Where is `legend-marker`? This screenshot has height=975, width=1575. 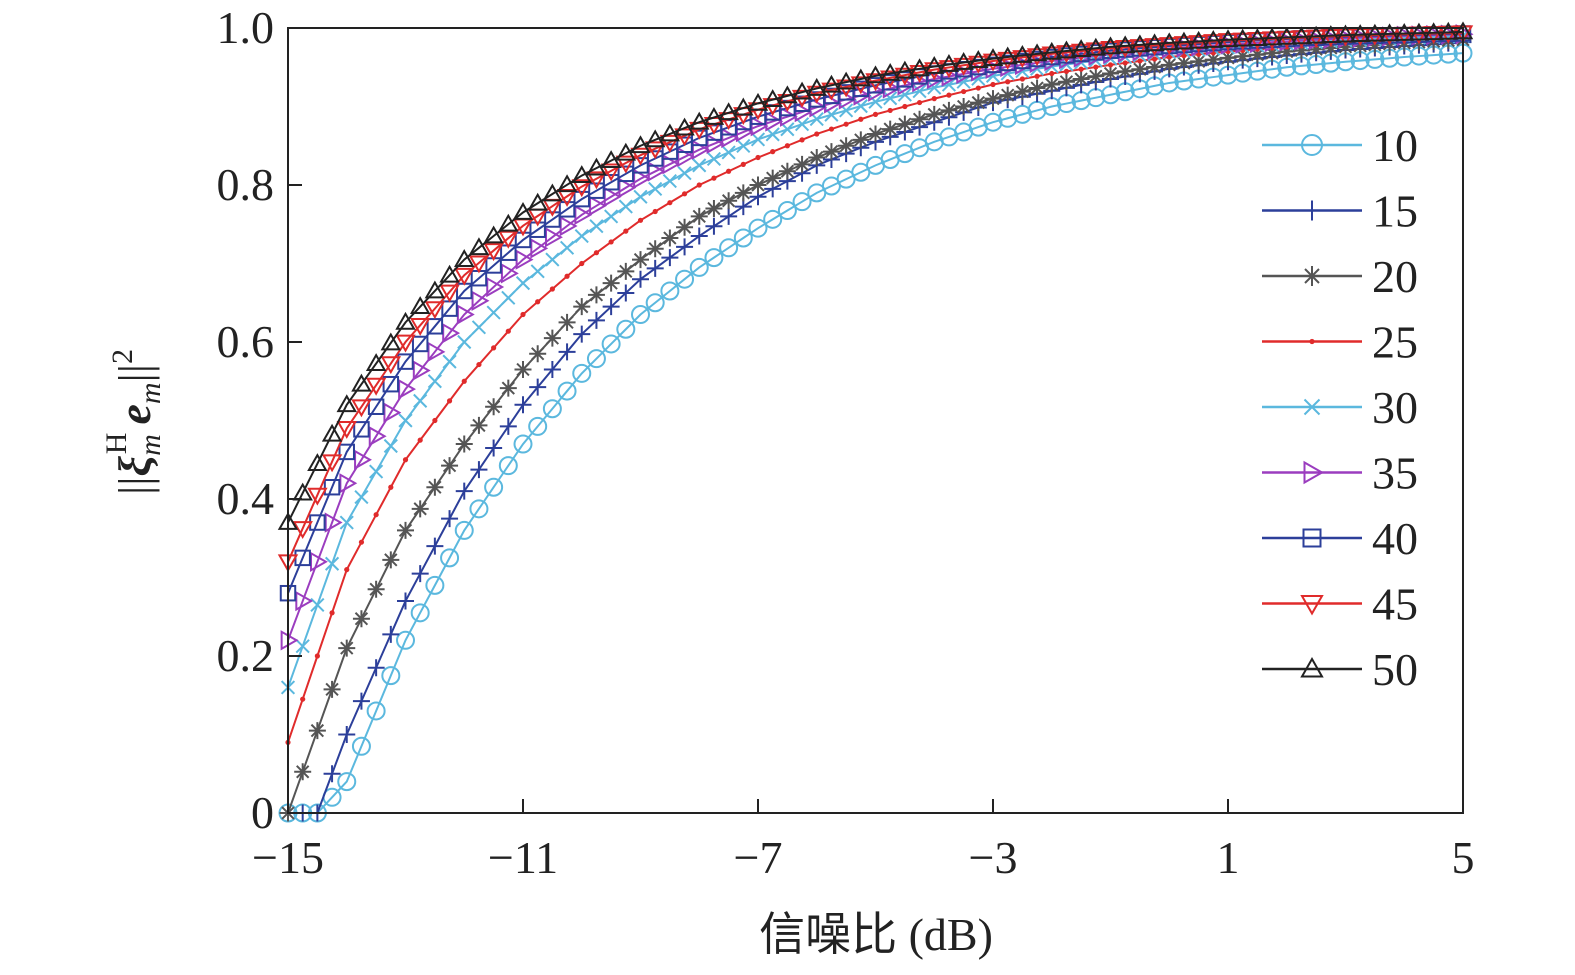 legend-marker is located at coordinates (1312, 145).